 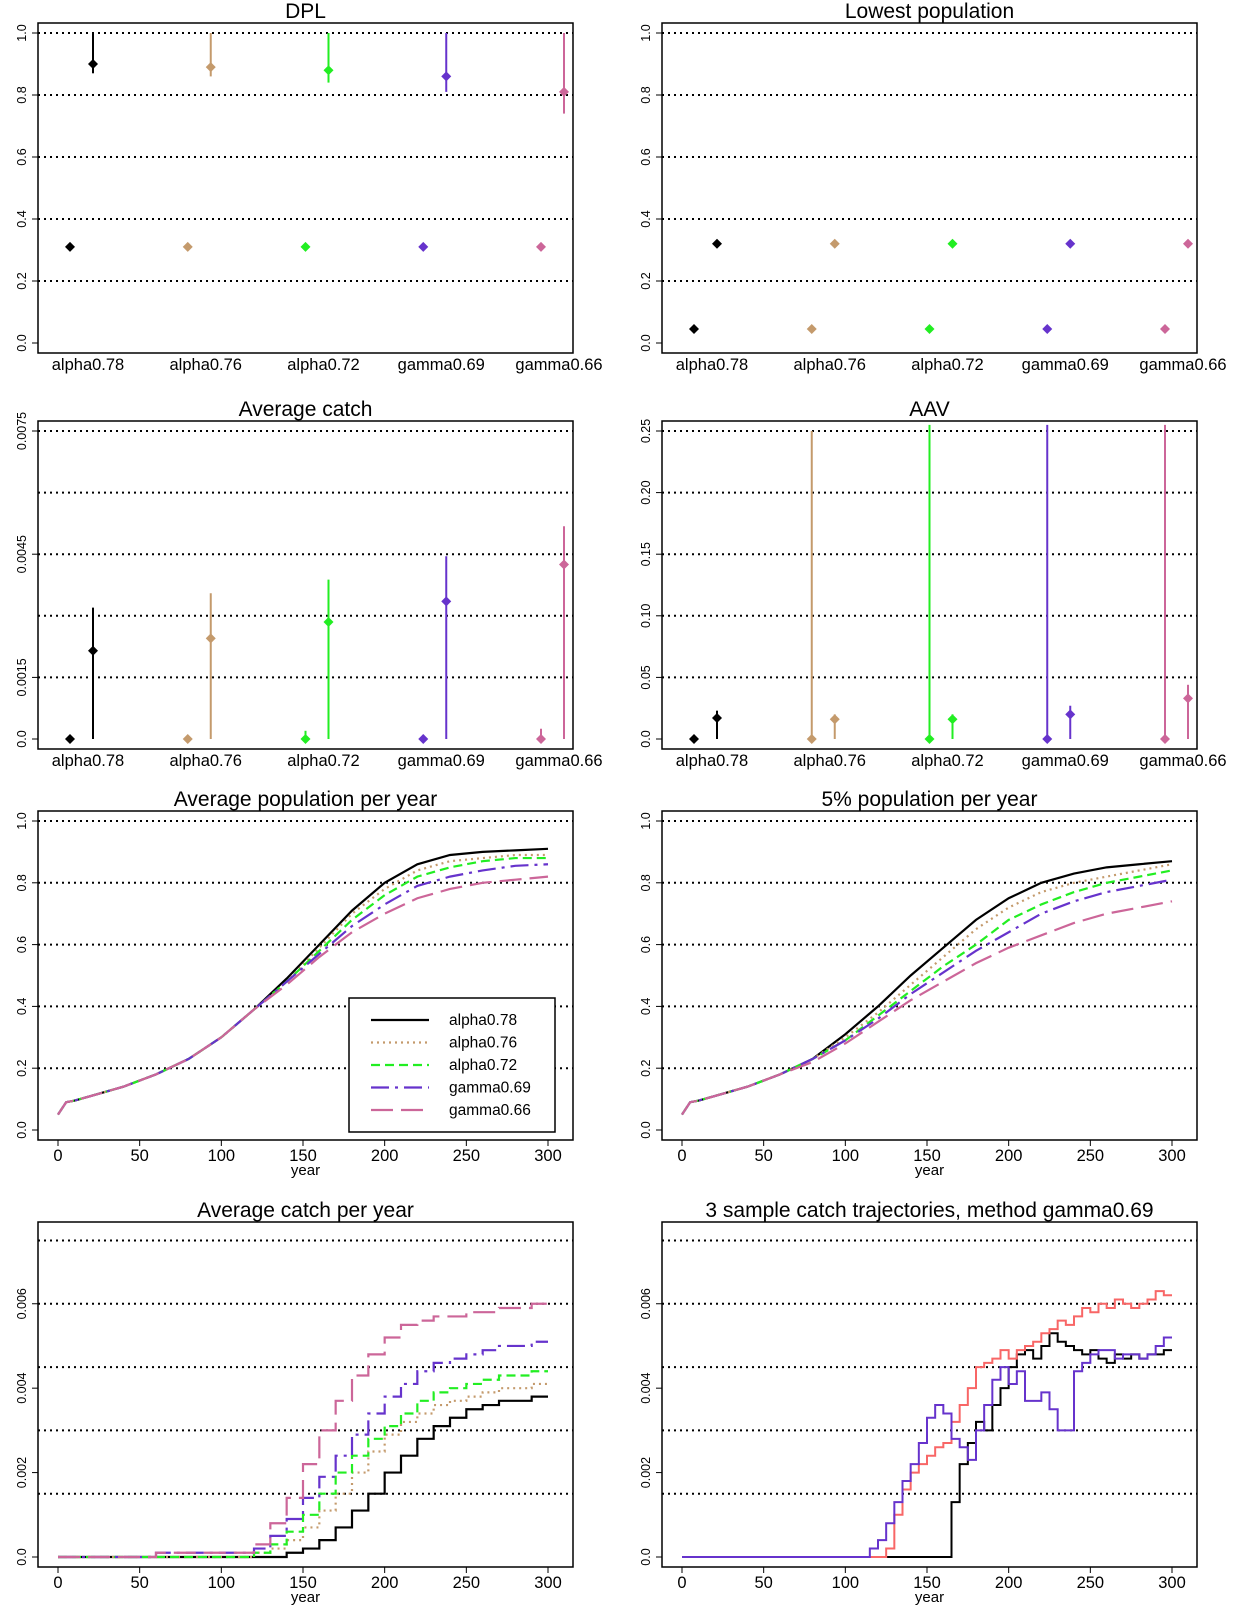 I want to click on samples-xlabel: year, so click(x=929, y=1597).